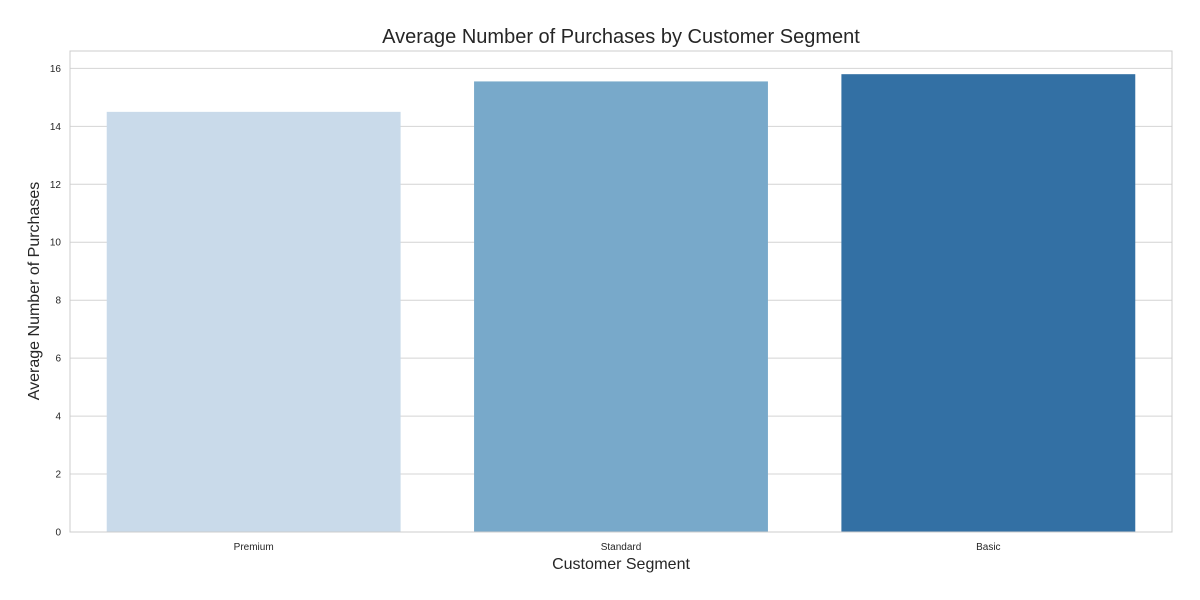 This screenshot has width=1200, height=600. Describe the element at coordinates (56, 243) in the screenshot. I see `y-tick-label: 10` at that location.